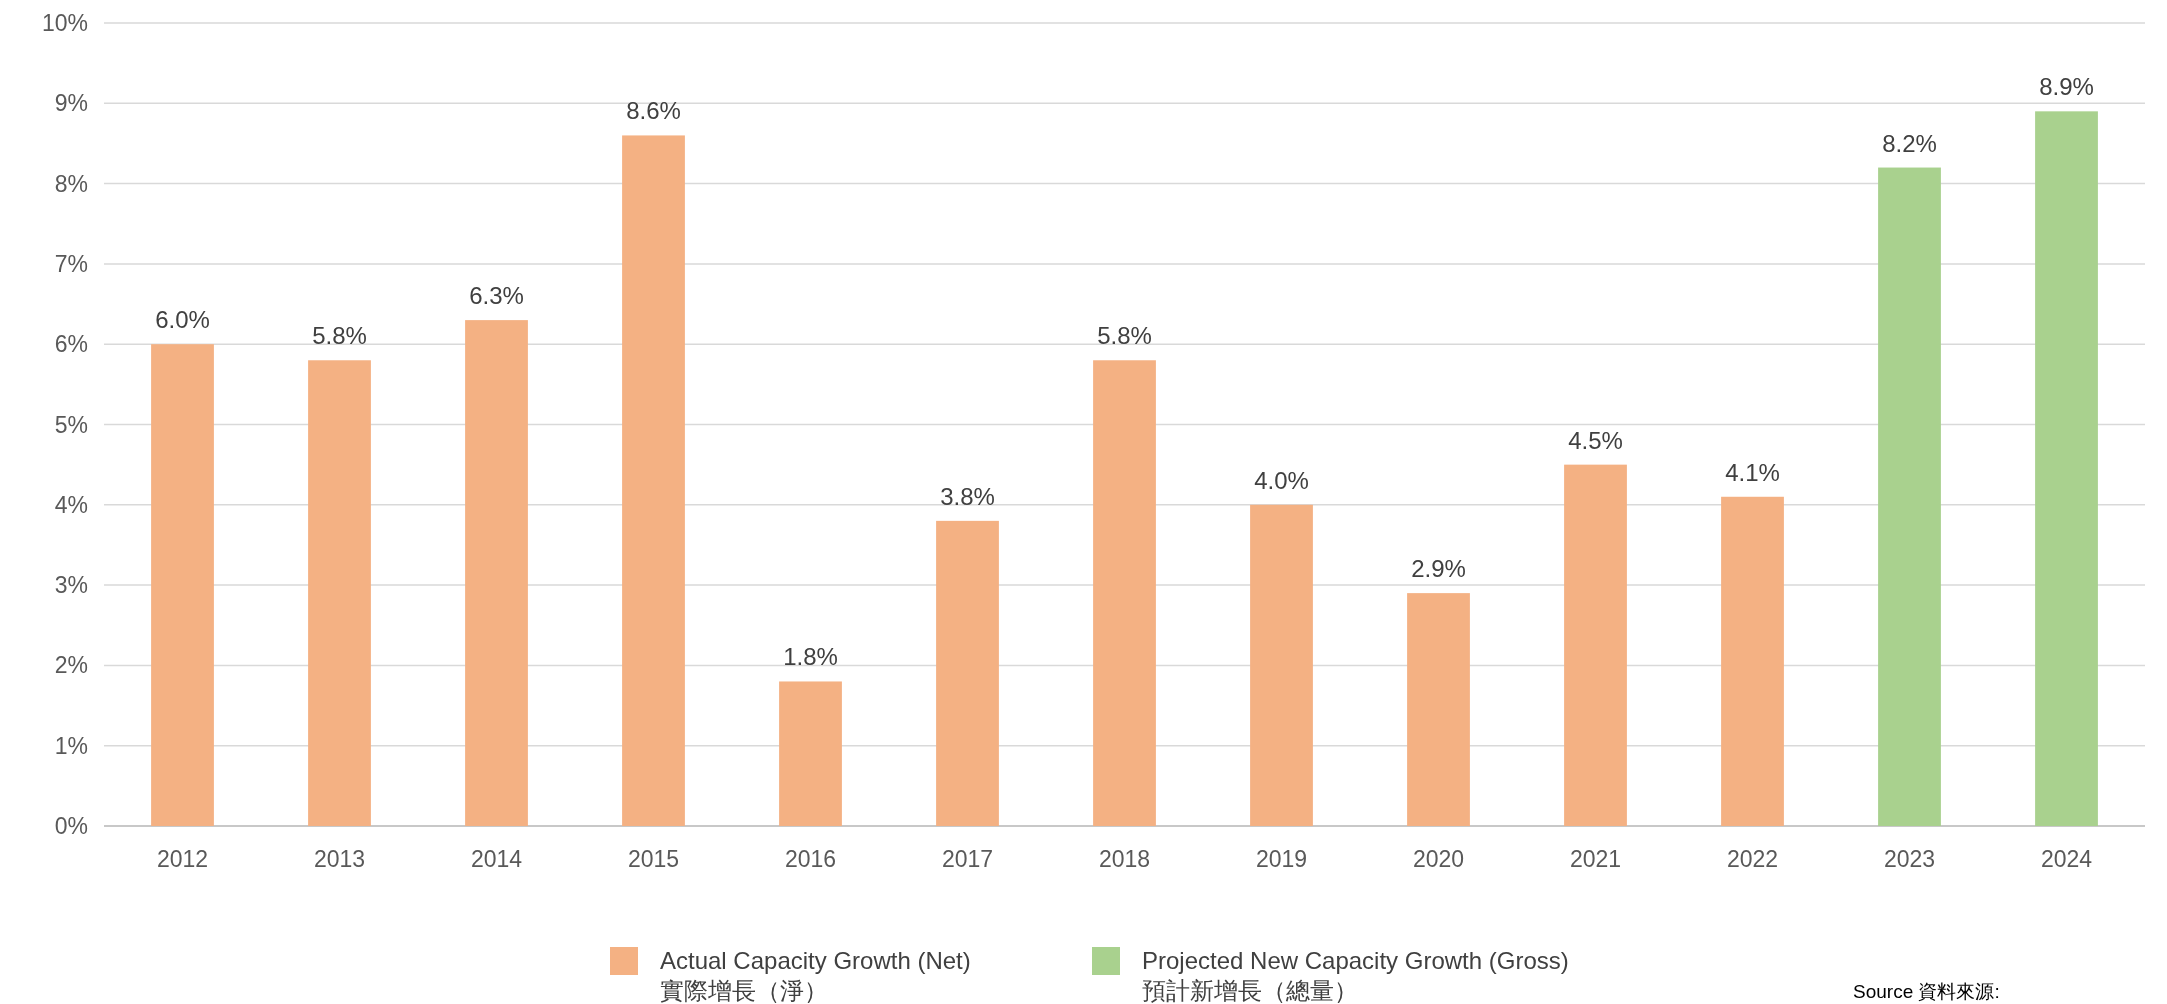 This screenshot has height=1004, width=2167. I want to click on y-tick-label: 7%, so click(71, 263).